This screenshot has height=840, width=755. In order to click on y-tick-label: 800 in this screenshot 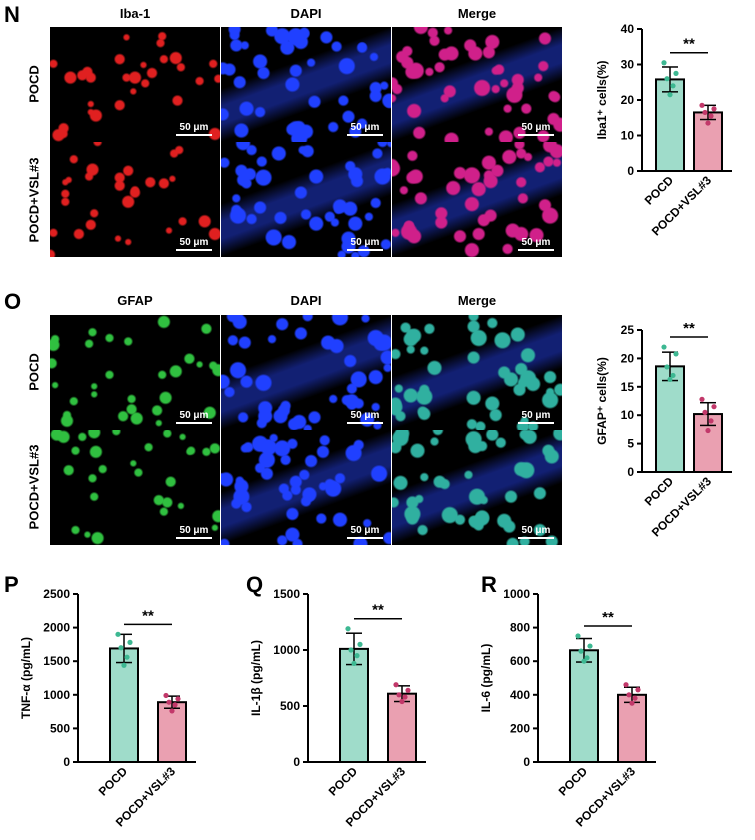, I will do `click(520, 628)`.